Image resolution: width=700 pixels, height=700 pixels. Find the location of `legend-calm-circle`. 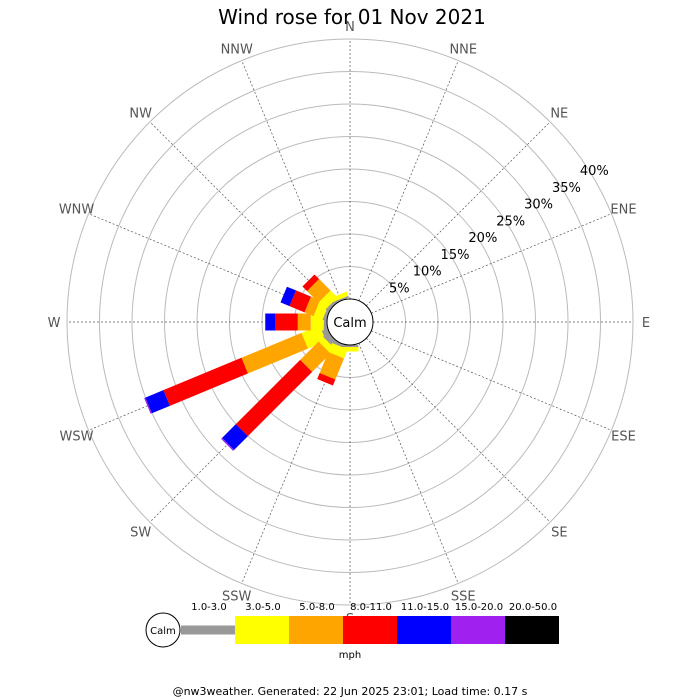

legend-calm-circle is located at coordinates (163, 630).